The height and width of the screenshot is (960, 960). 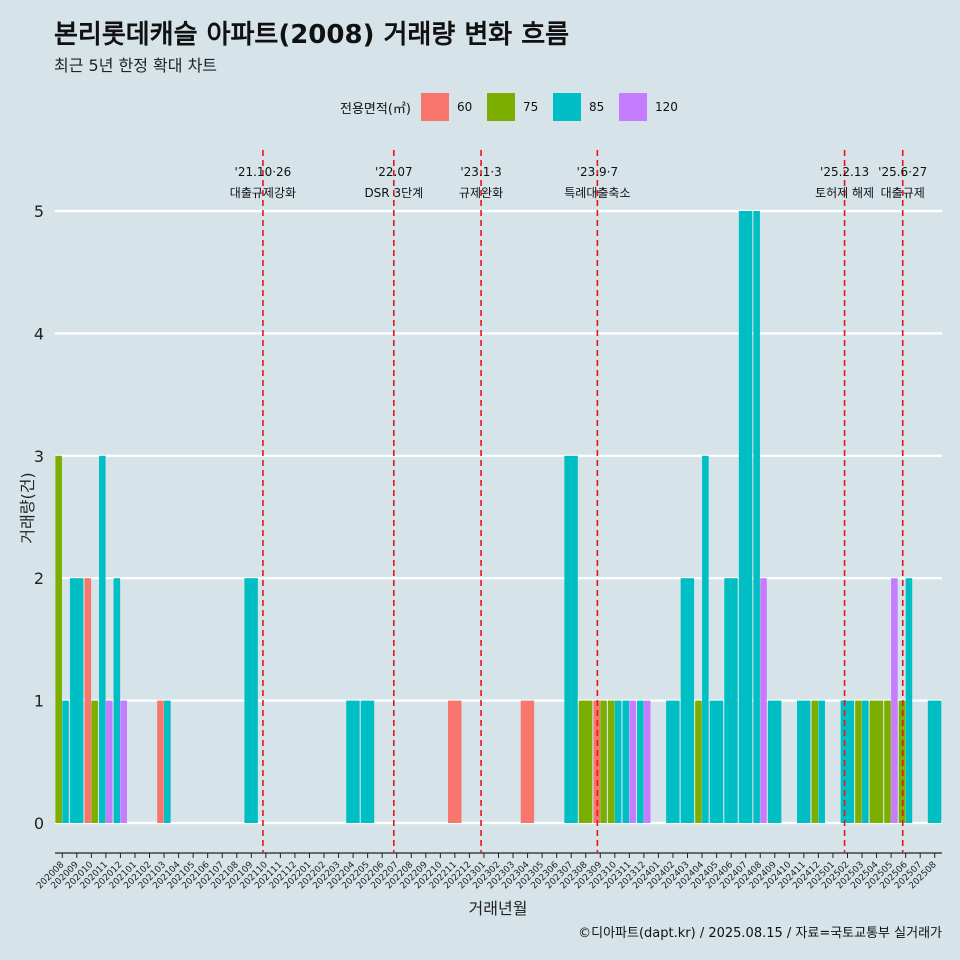 What do you see at coordinates (597, 193) in the screenshot?
I see `policy-marker-label: 특례대출축소` at bounding box center [597, 193].